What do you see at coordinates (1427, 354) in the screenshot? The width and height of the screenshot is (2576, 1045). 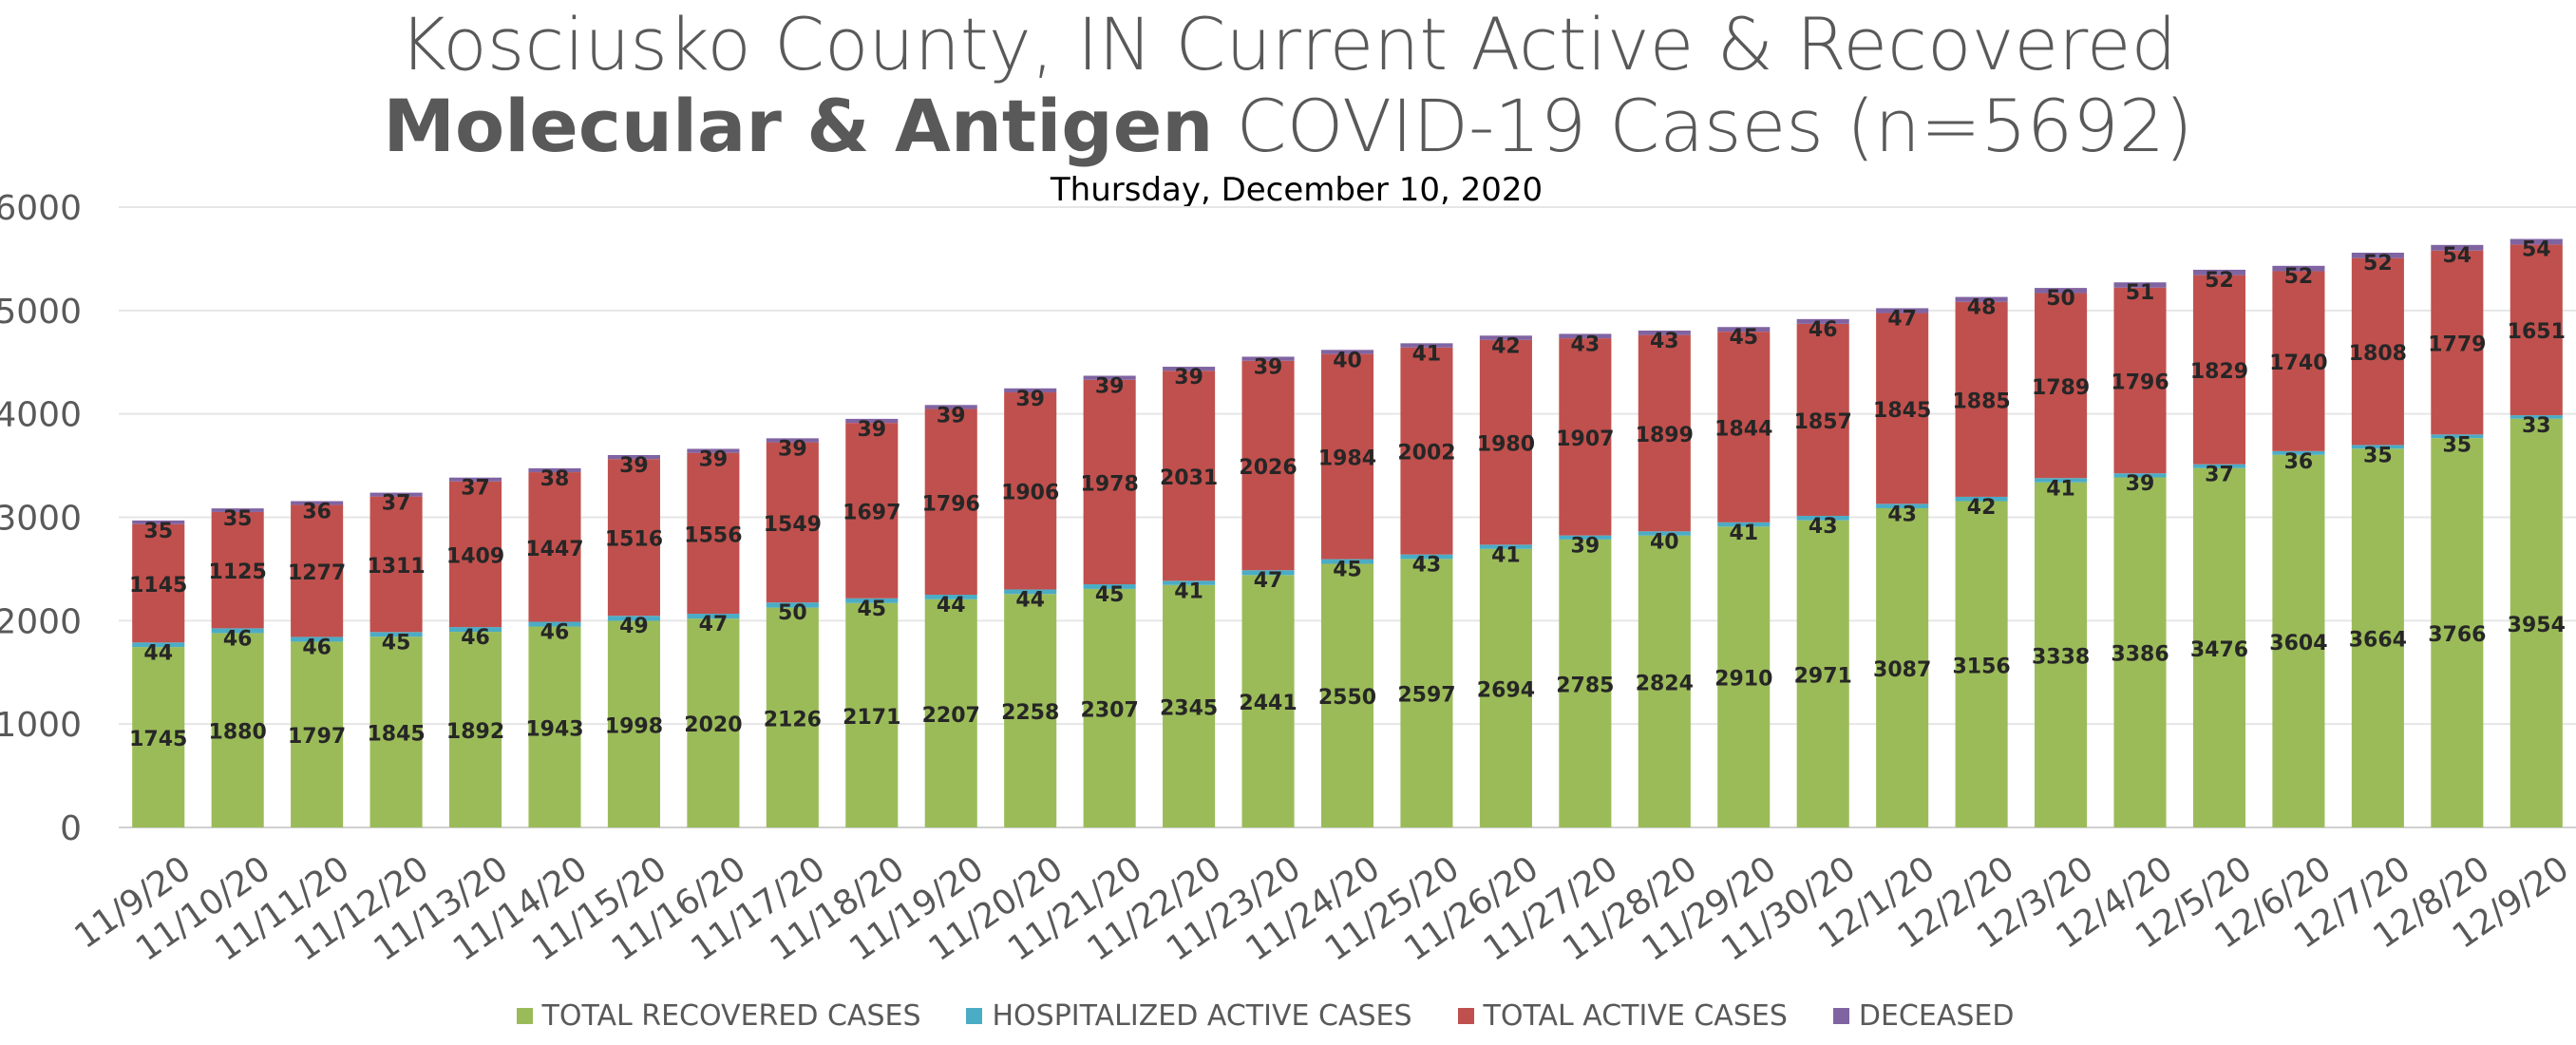 I see `data-label-deceased: 41` at bounding box center [1427, 354].